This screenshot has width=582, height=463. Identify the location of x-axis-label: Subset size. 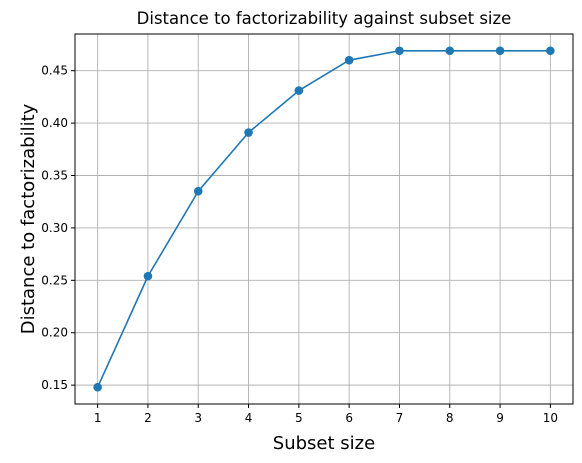
(324, 443).